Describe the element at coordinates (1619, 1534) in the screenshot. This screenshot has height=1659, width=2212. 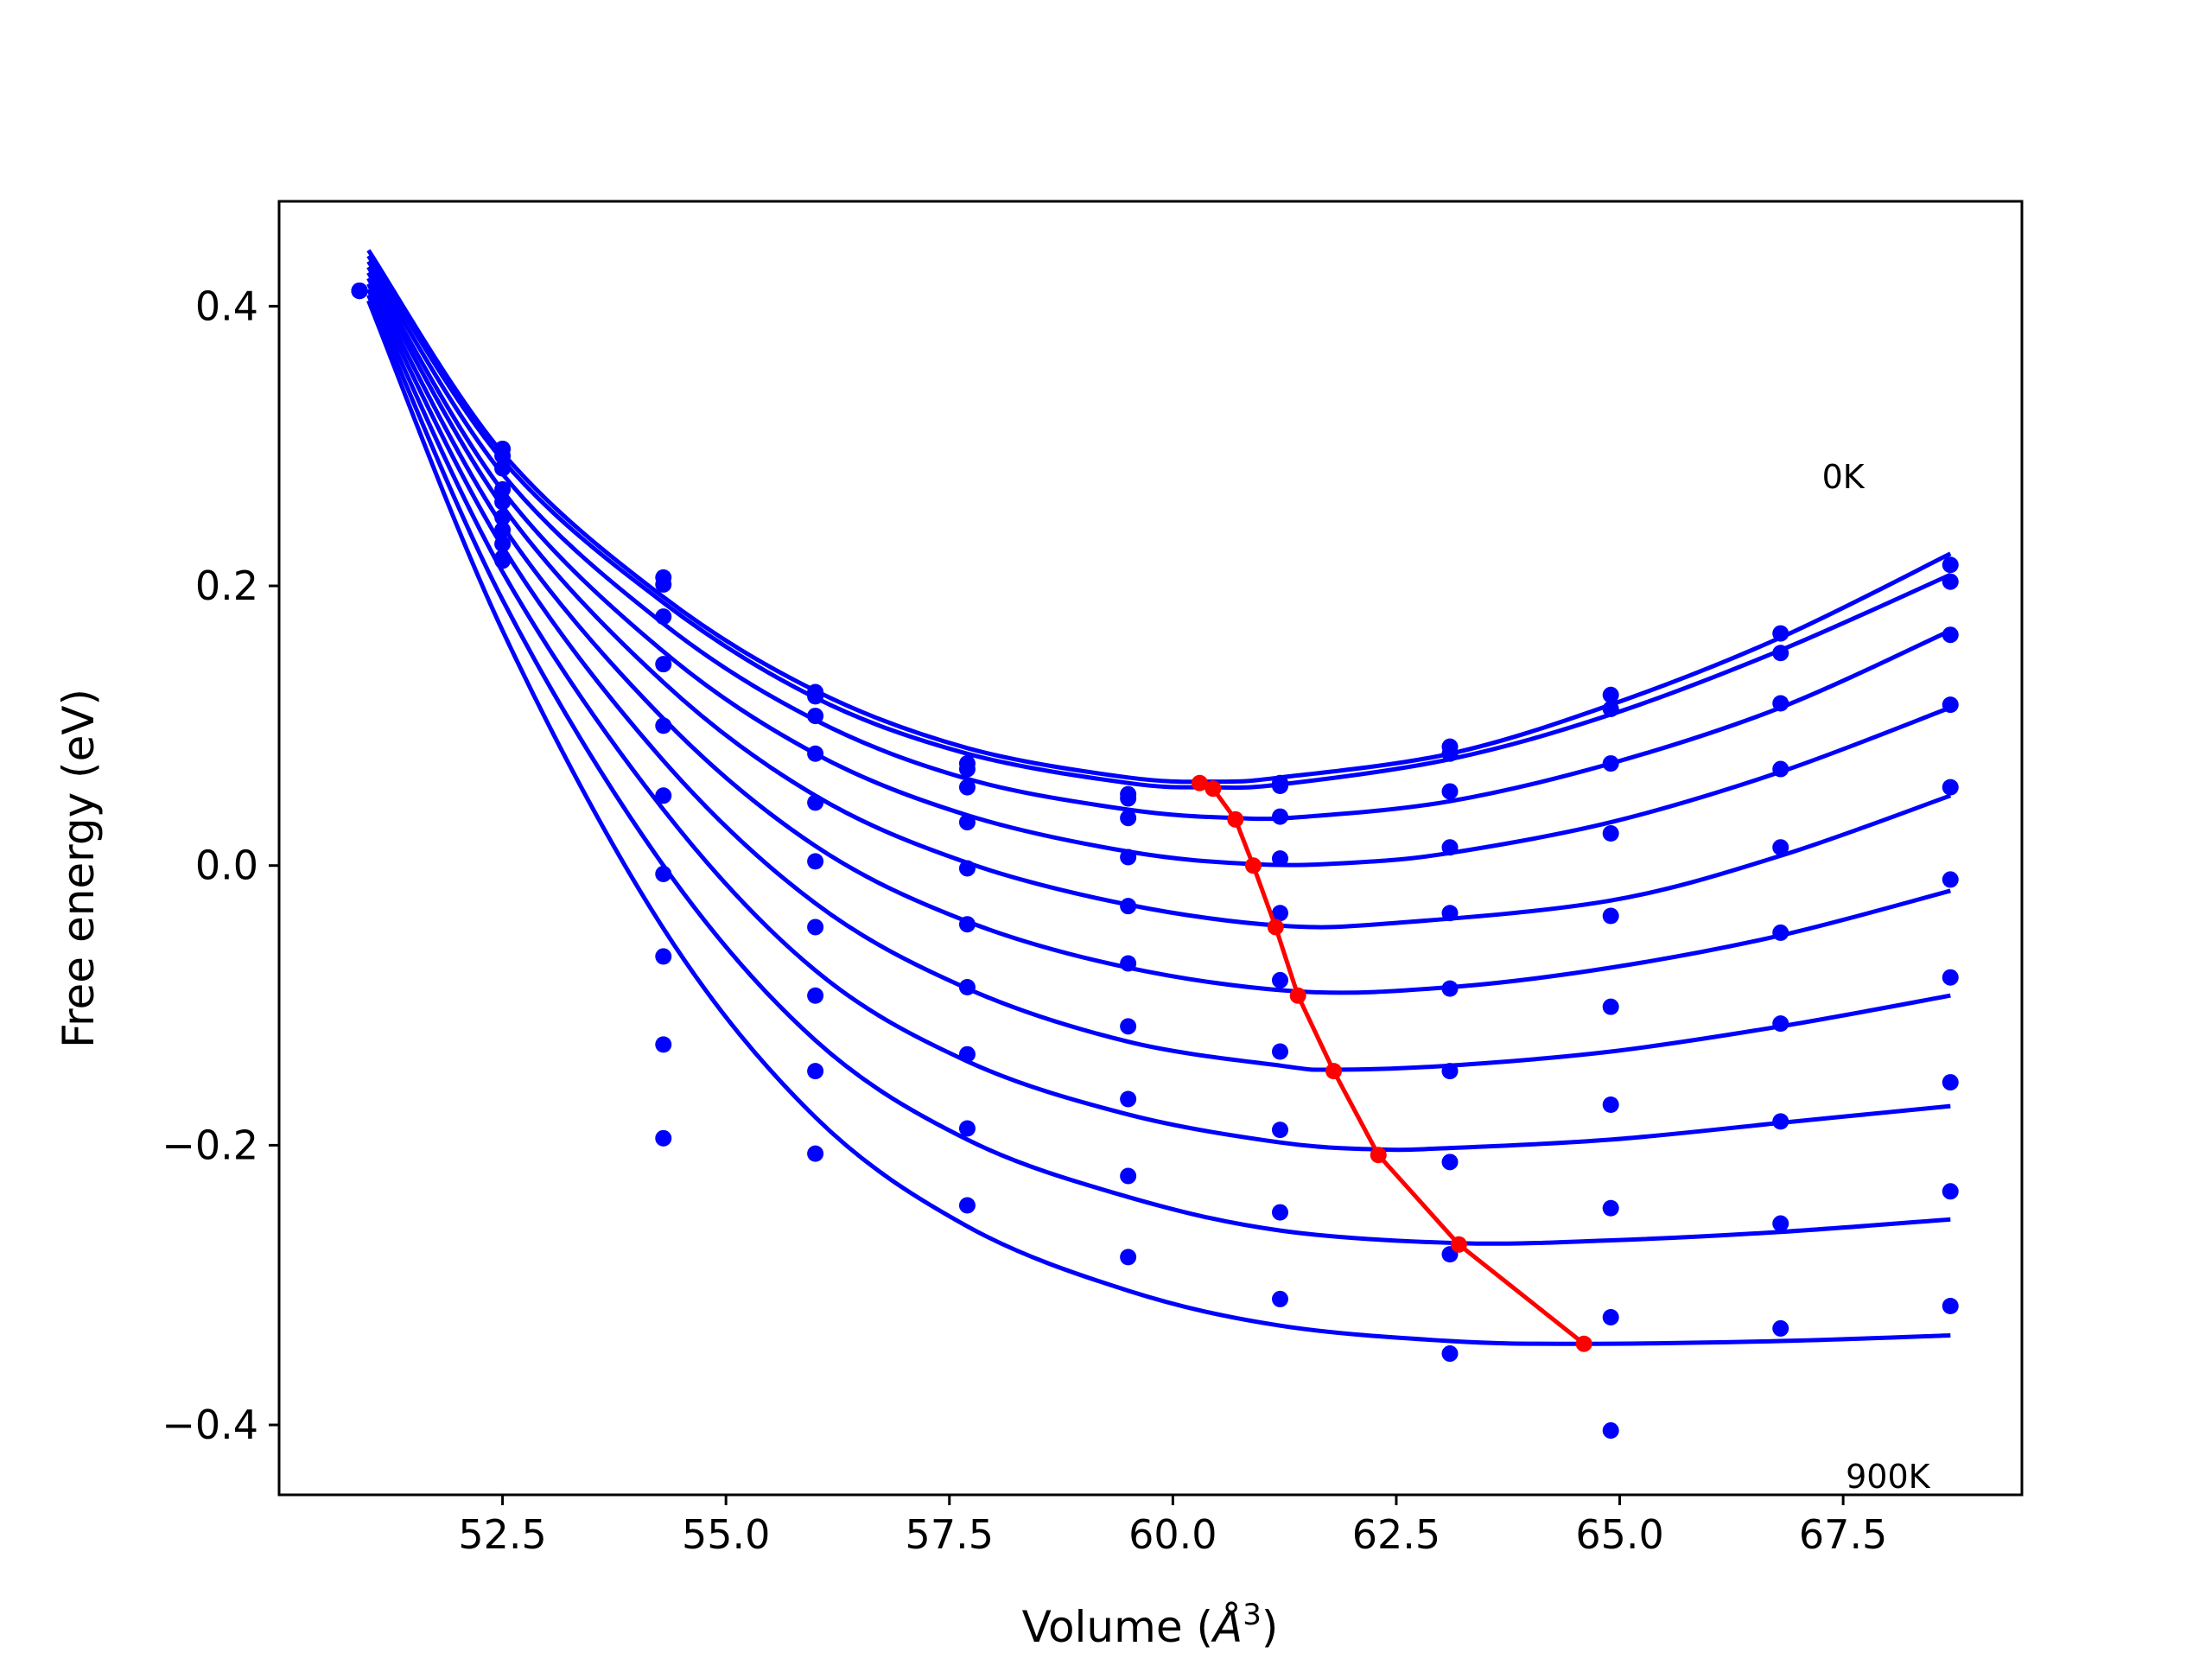
I see `x-tick-label: 65.0` at that location.